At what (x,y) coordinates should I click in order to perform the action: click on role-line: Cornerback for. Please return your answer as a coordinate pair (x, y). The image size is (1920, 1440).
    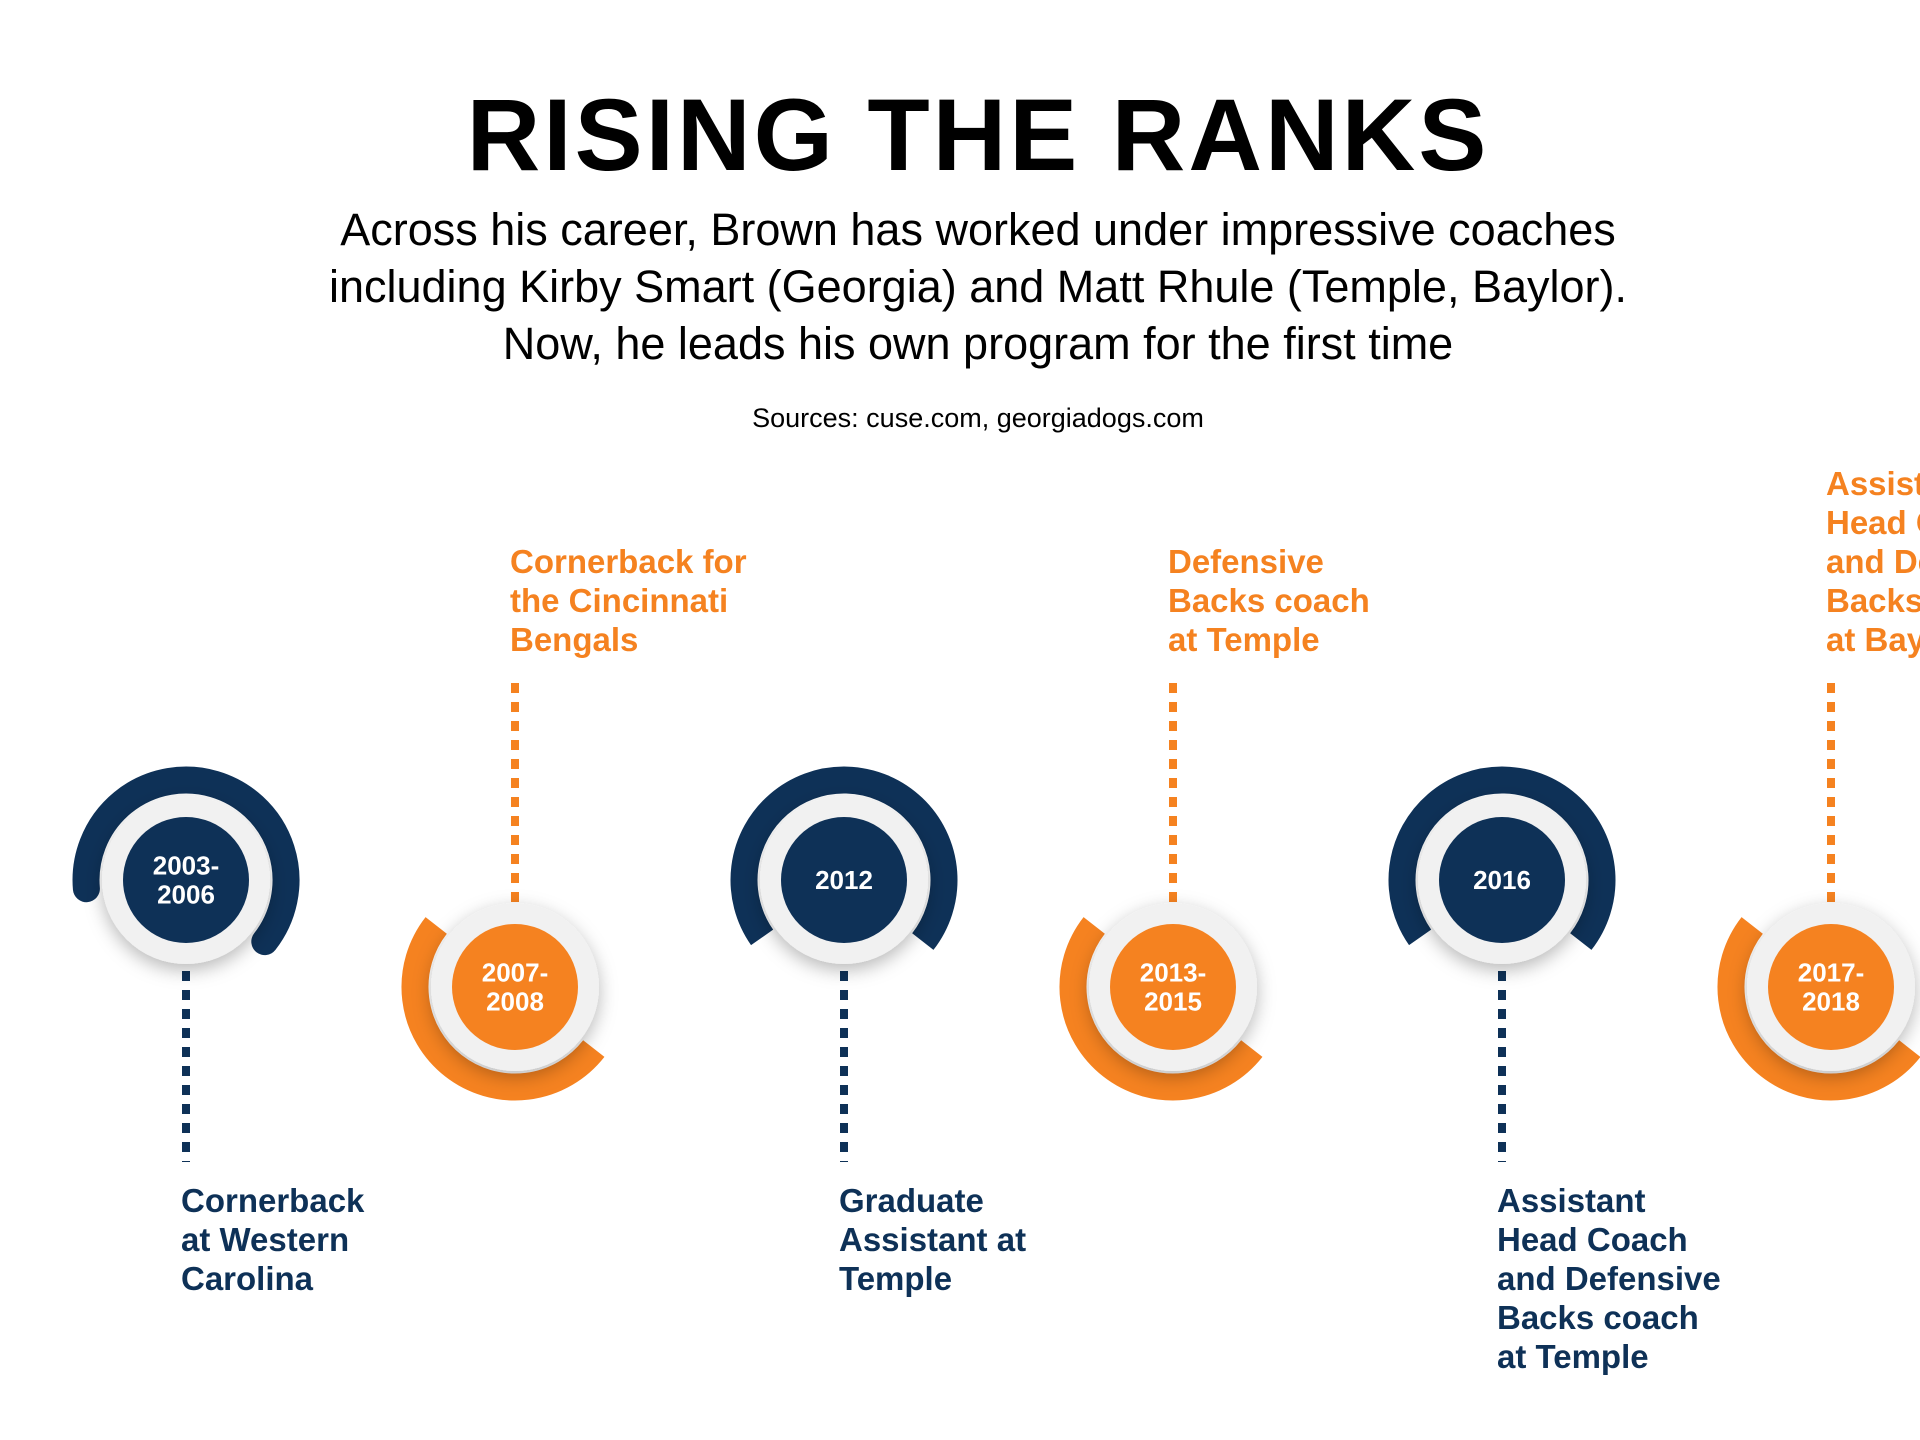
    Looking at the image, I should click on (628, 561).